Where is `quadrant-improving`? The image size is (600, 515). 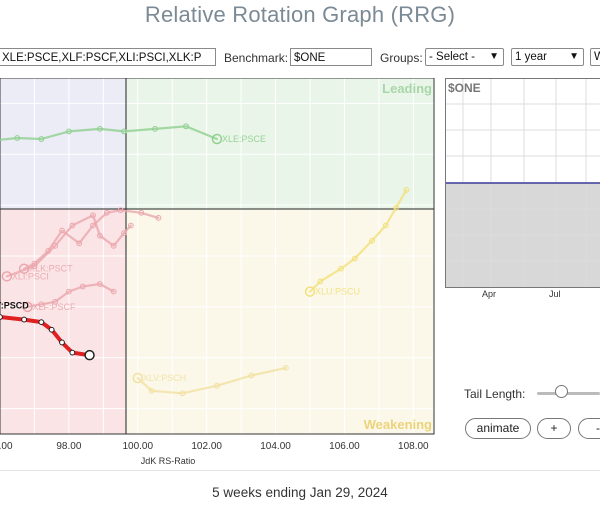 quadrant-improving is located at coordinates (63, 143).